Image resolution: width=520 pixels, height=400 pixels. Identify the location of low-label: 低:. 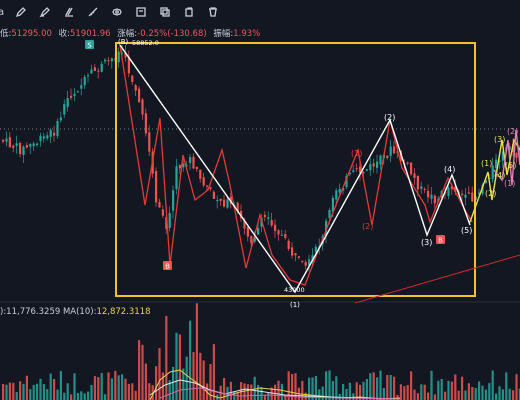
(6, 34).